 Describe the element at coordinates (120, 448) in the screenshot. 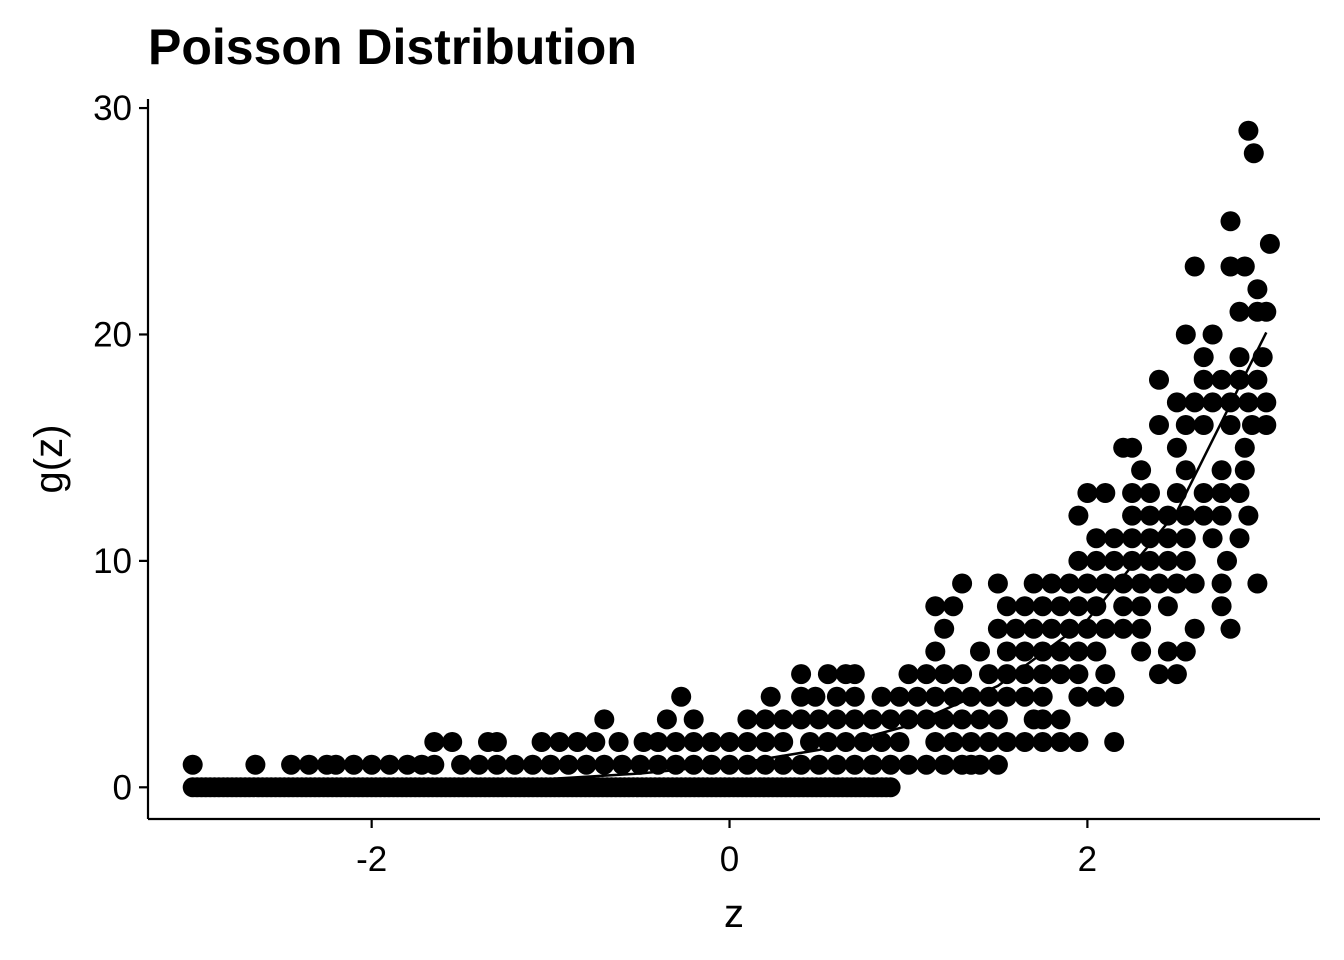

I see `y-ticks: 0 10 20 30` at that location.